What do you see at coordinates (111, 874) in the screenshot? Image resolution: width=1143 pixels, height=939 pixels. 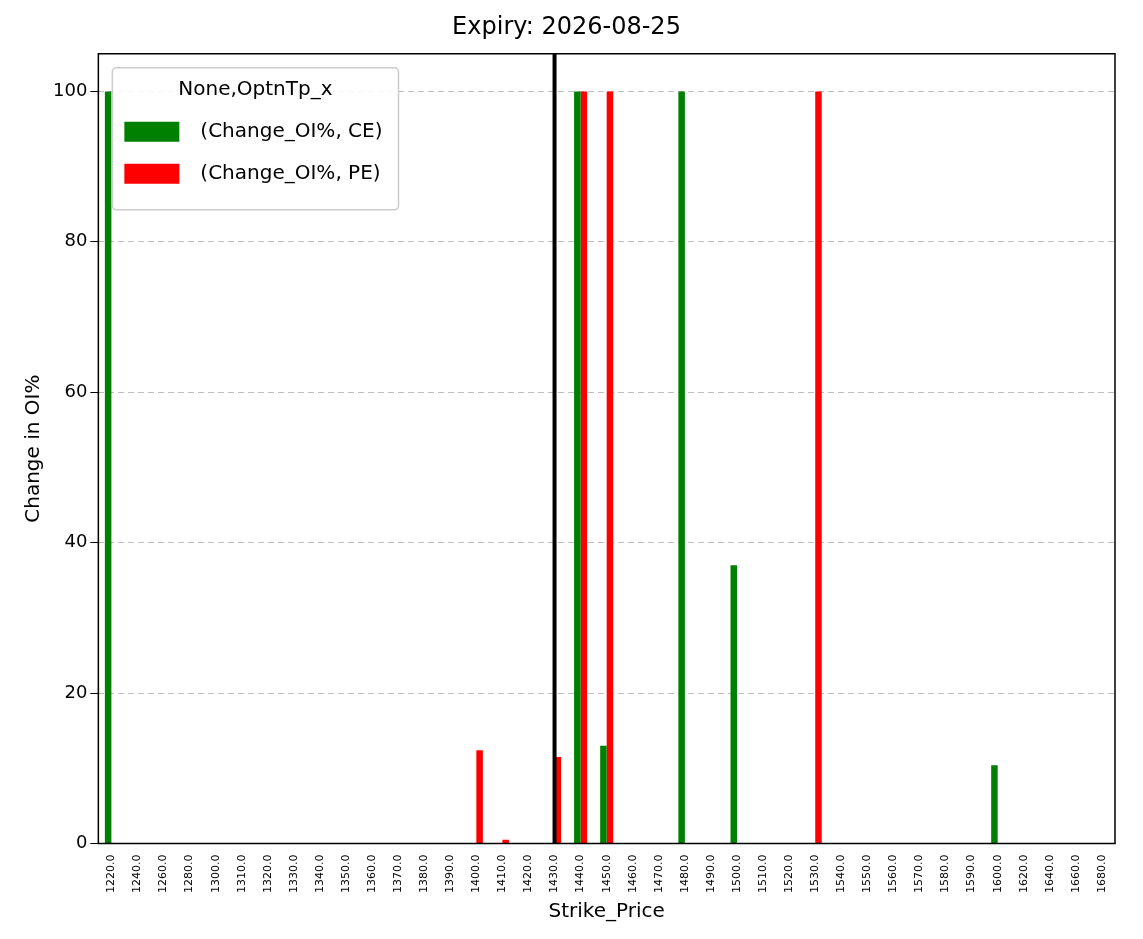 I see `x-tick-label: 1220.0` at bounding box center [111, 874].